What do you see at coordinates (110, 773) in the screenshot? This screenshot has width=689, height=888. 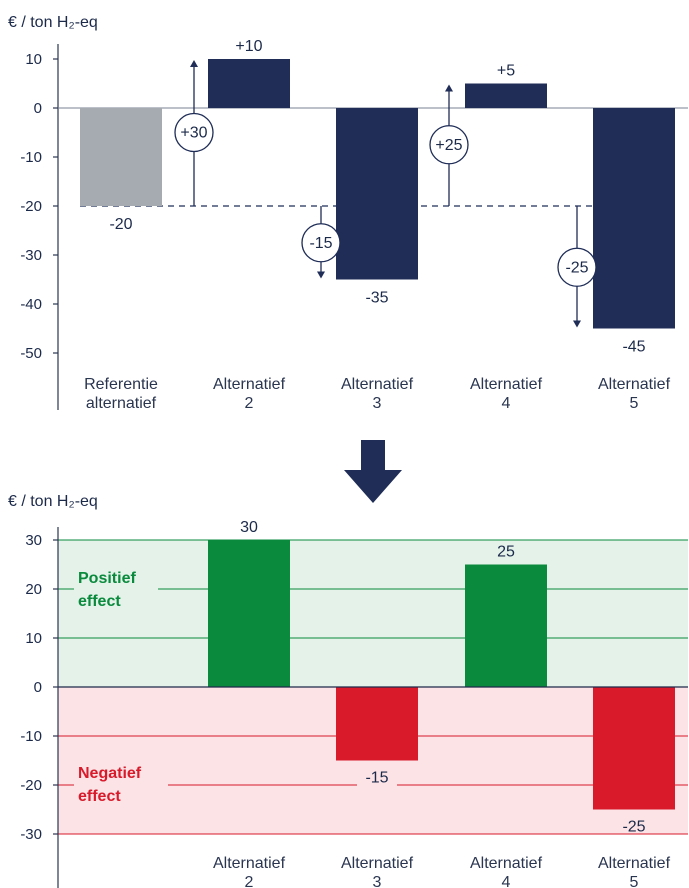 I see `negative-effect-label: Negatief` at bounding box center [110, 773].